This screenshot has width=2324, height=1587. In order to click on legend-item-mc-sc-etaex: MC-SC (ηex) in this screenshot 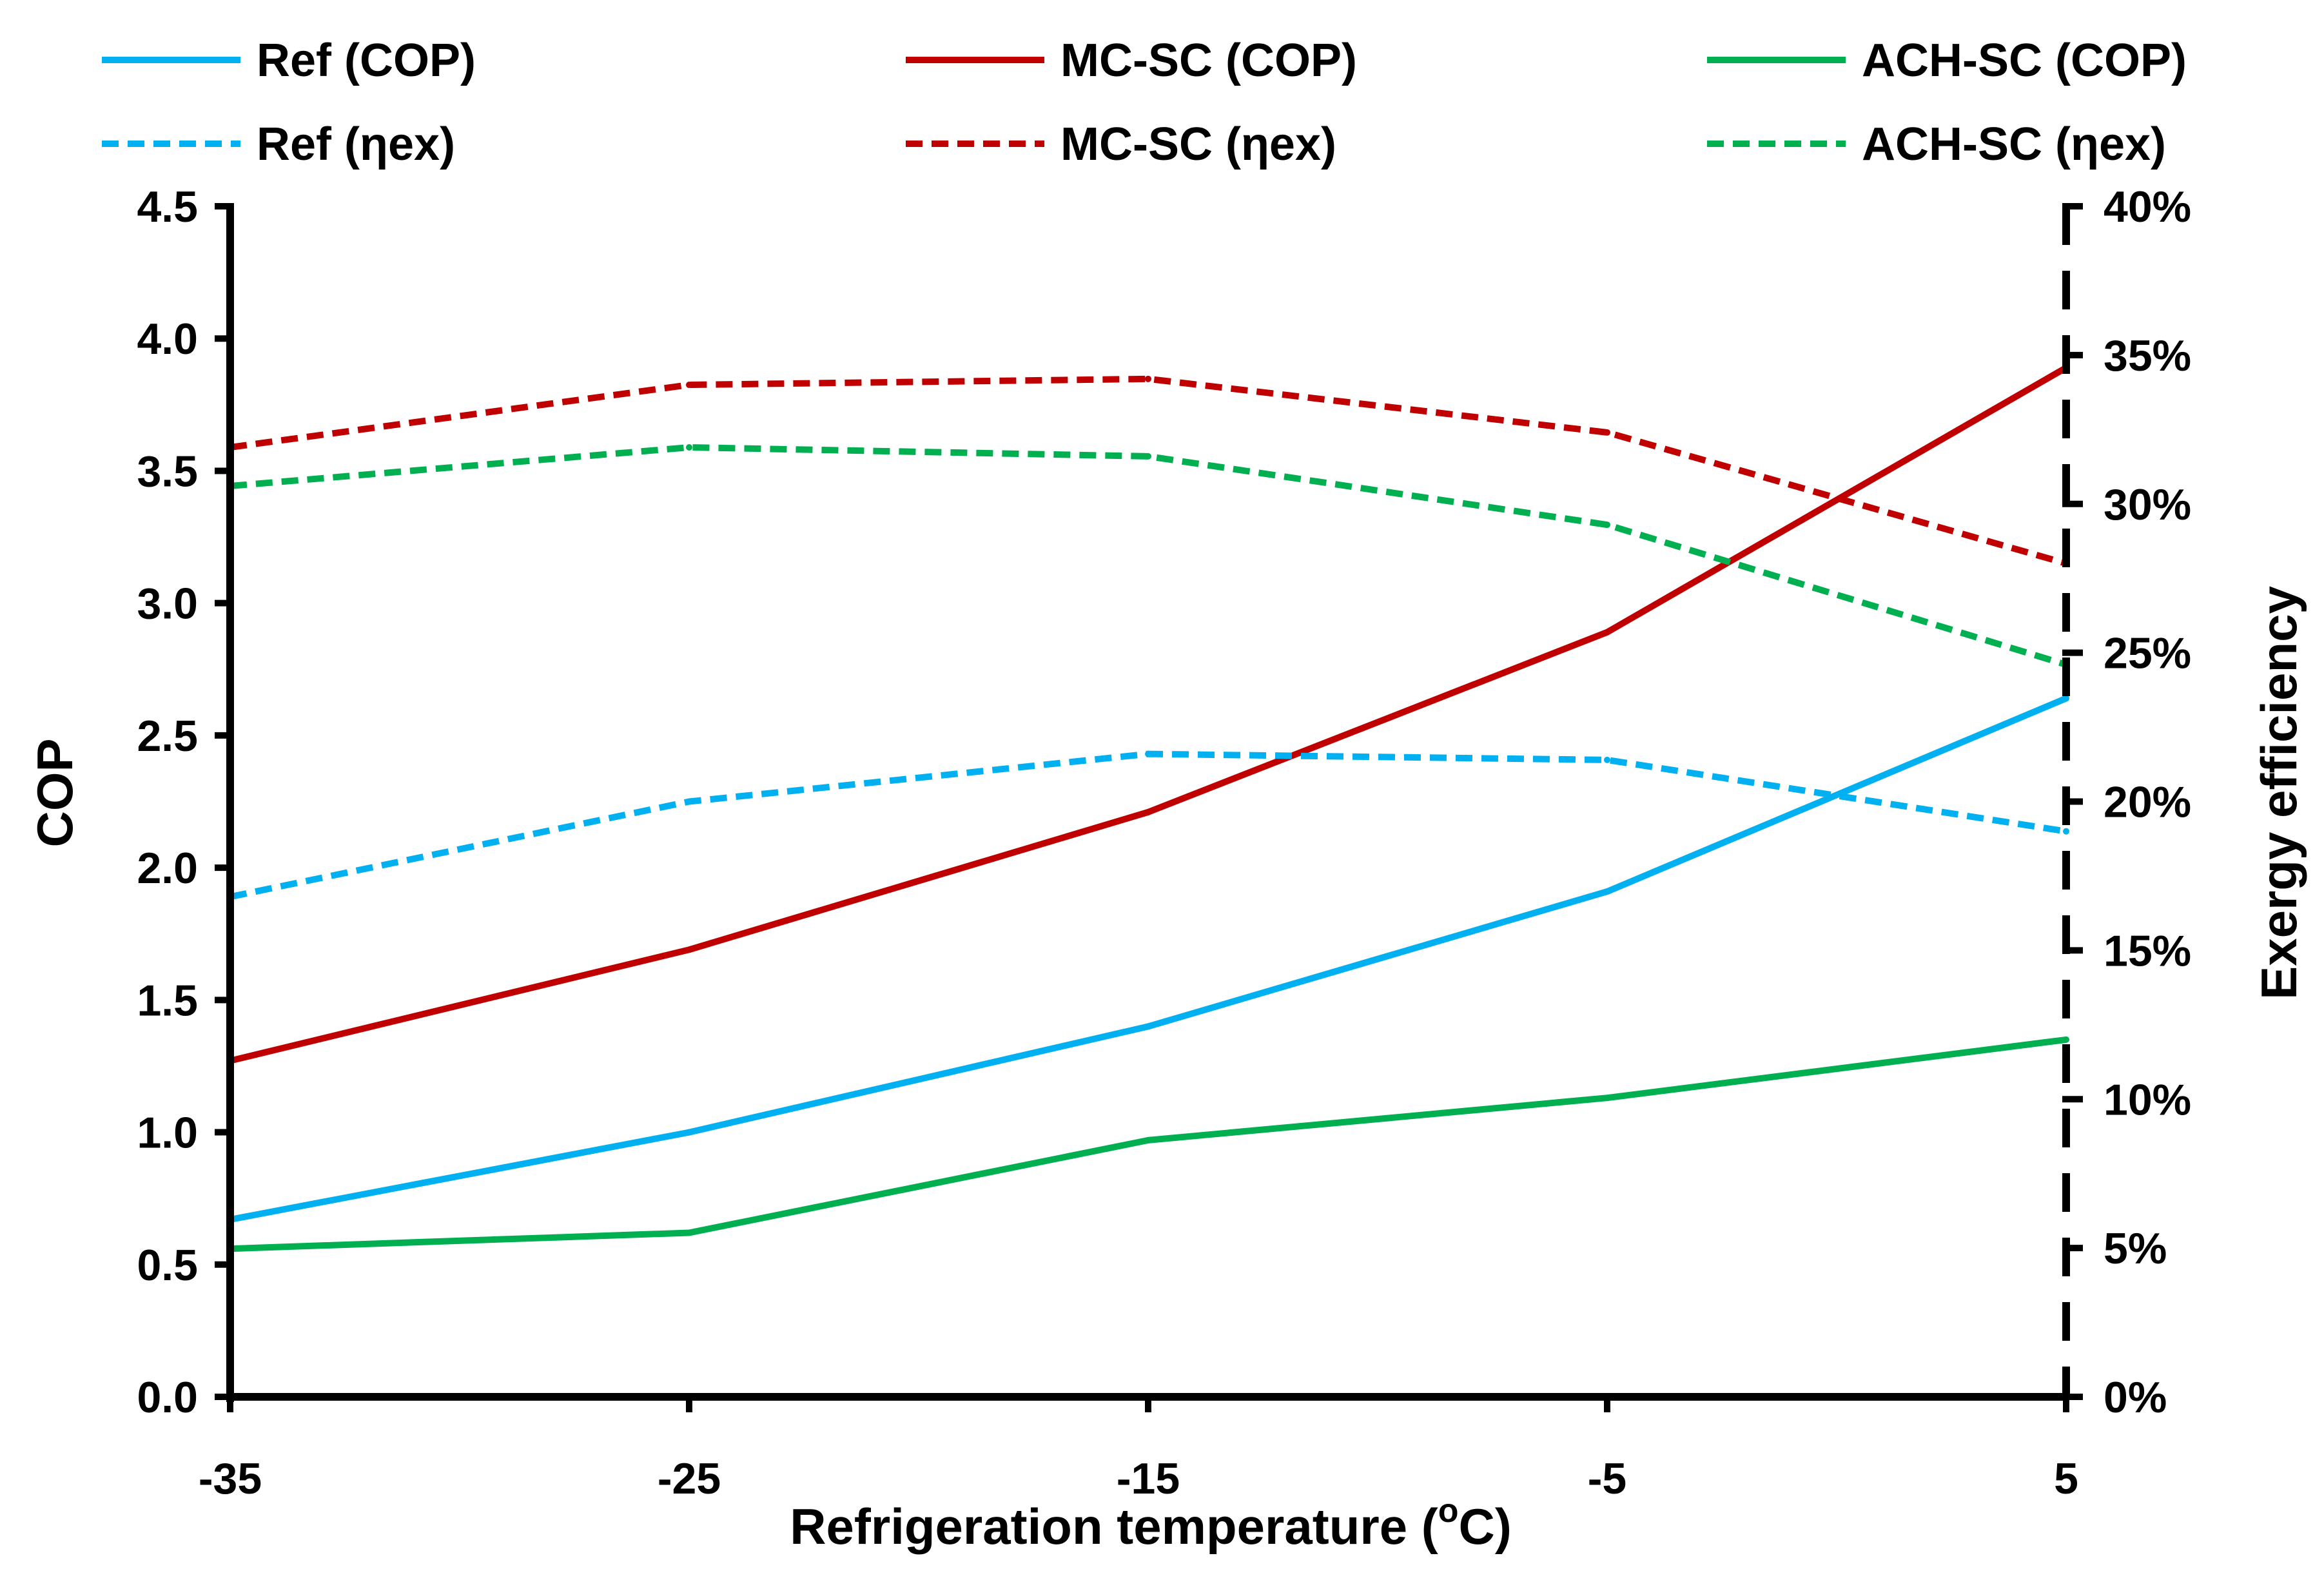, I will do `click(1121, 144)`.